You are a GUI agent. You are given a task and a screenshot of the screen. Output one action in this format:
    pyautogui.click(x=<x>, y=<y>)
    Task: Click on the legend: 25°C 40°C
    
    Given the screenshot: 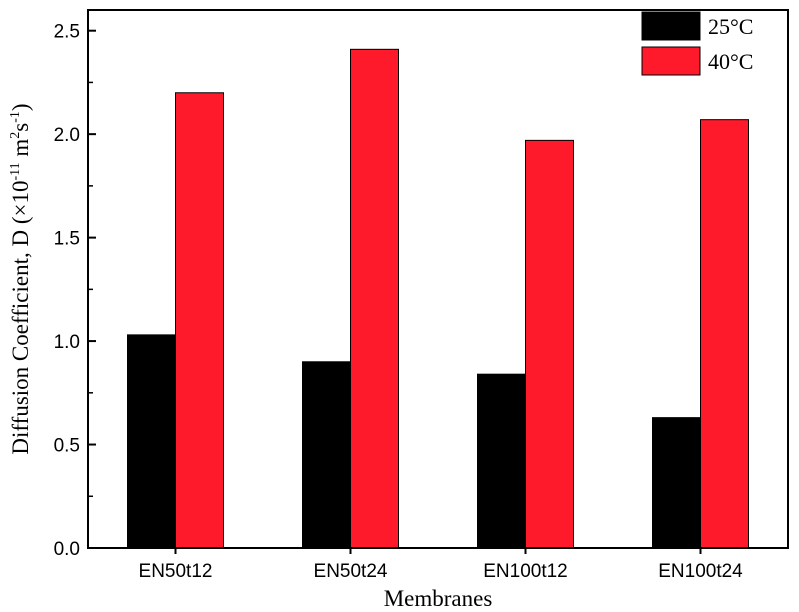 What is the action you would take?
    pyautogui.click(x=697, y=43)
    